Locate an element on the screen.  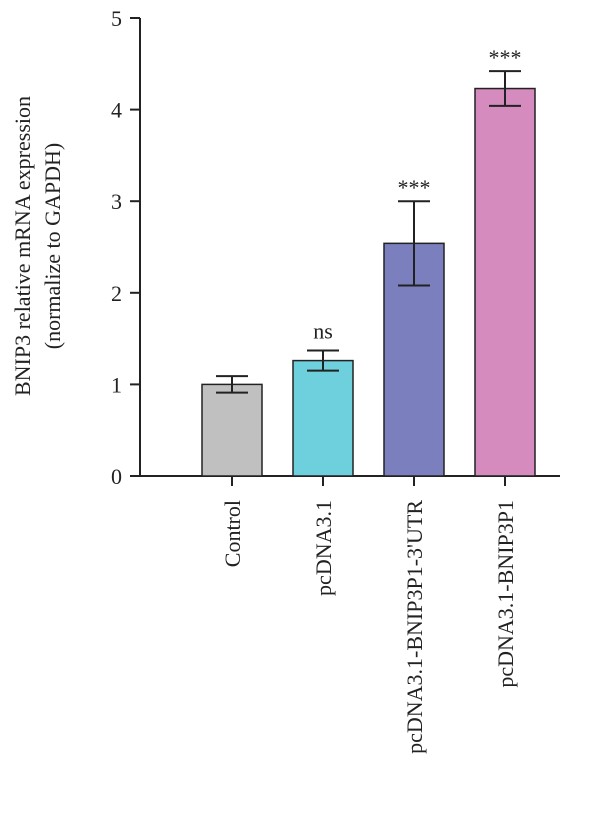
x-category-label: pcDNA3.1-BNIP3P1 is located at coordinates (505, 594).